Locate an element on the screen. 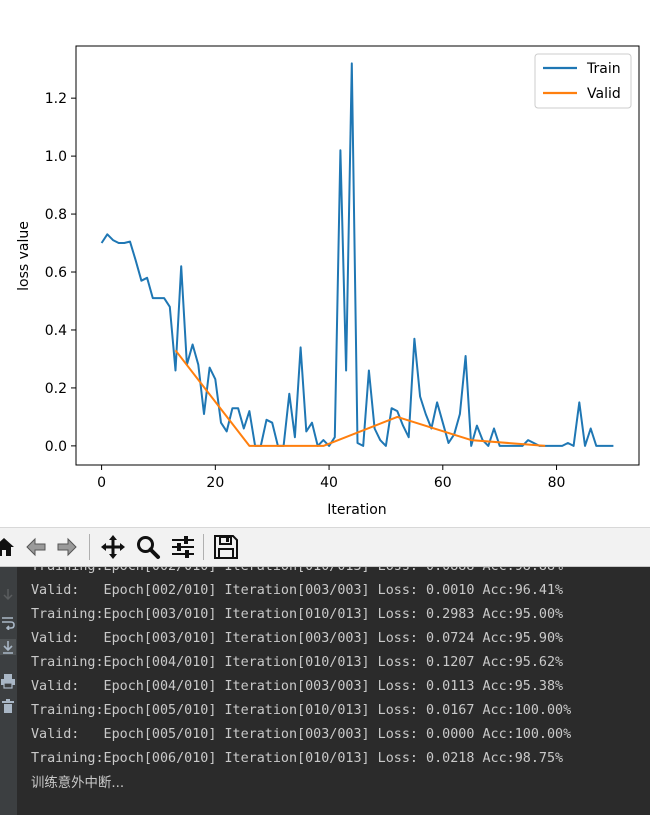 The width and height of the screenshot is (650, 815). back-button is located at coordinates (36, 547).